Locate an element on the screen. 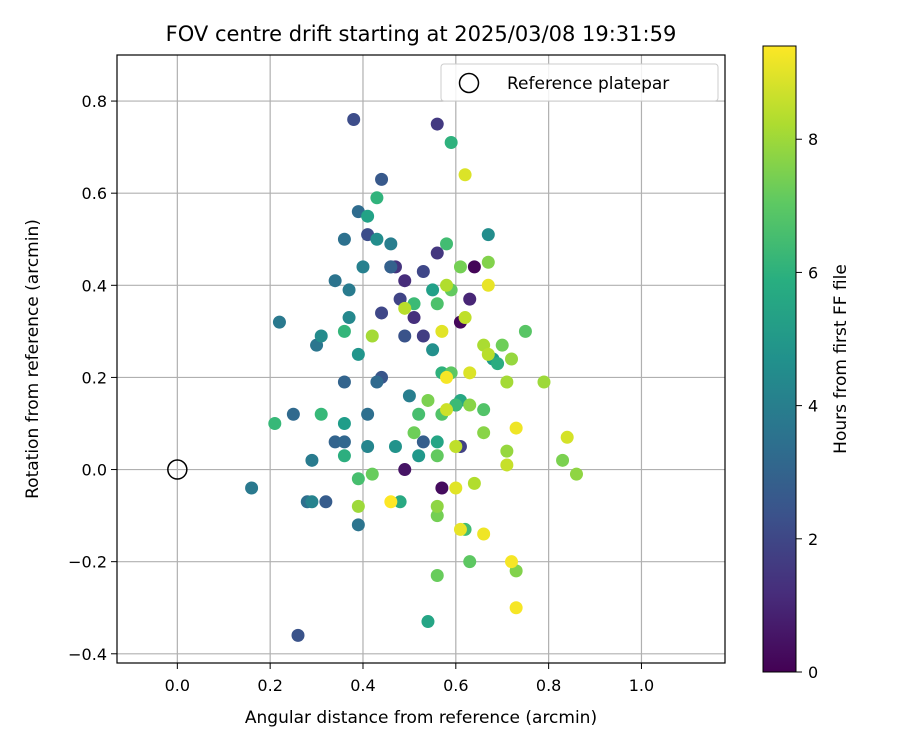 Image resolution: width=900 pixels, height=750 pixels. y-axis-ticks: −0.4 −0.2 0.0 0.2 0.4 0.6 0.8 is located at coordinates (92, 378).